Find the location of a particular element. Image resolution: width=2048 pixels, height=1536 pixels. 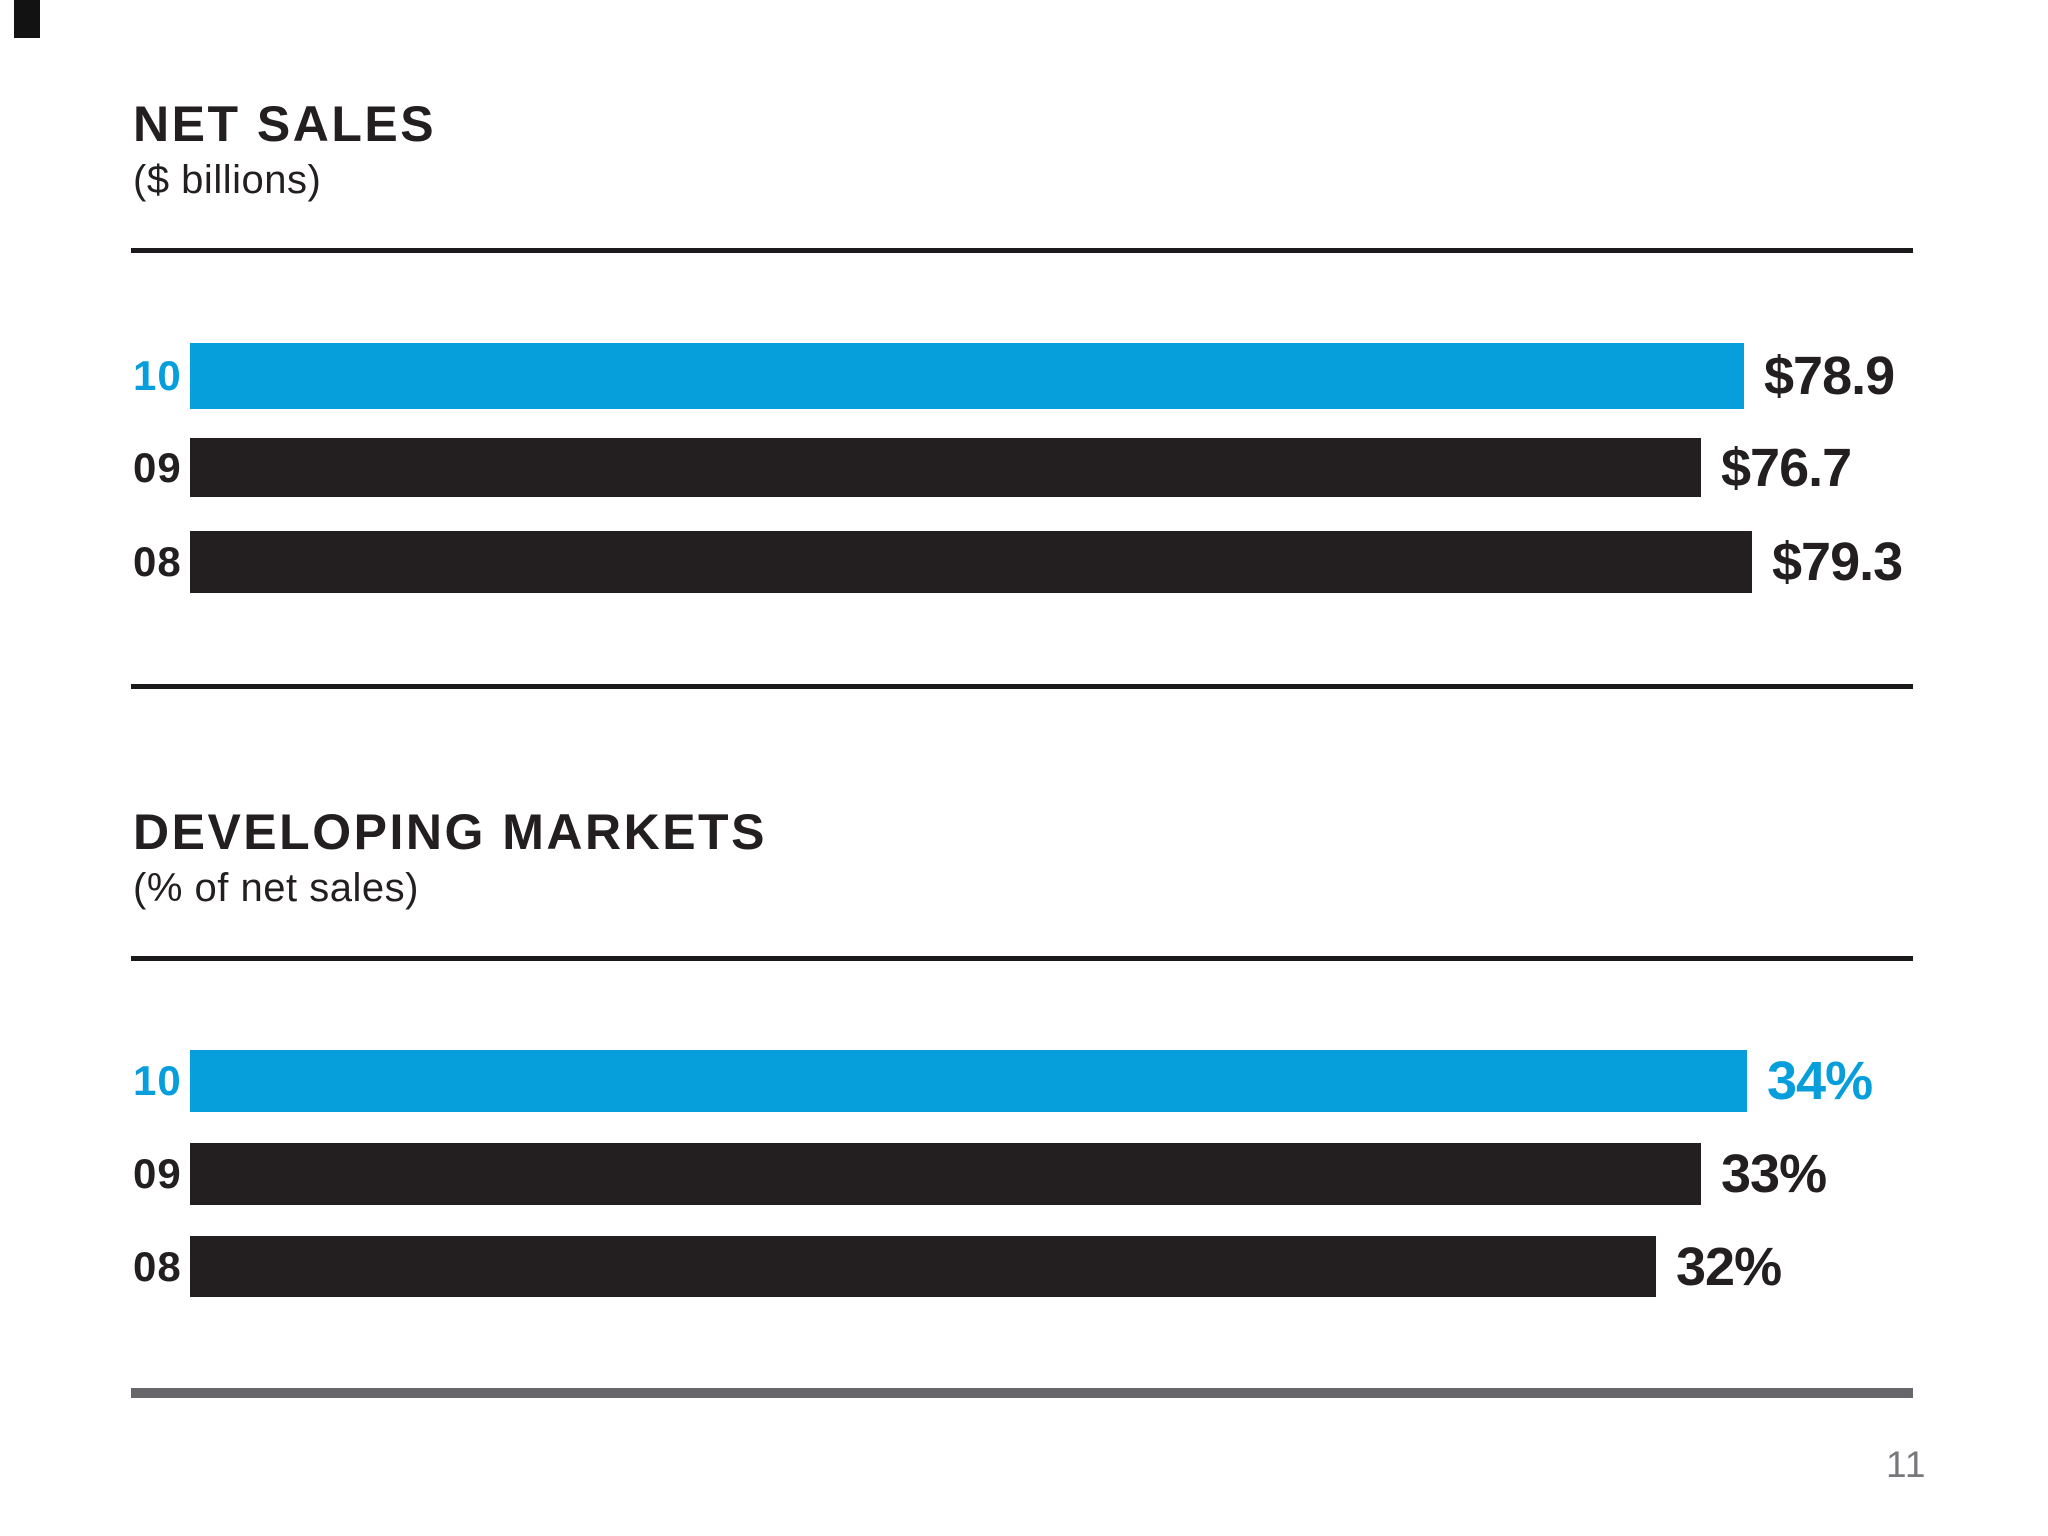

net-sales-bottom-rule is located at coordinates (1022, 686).